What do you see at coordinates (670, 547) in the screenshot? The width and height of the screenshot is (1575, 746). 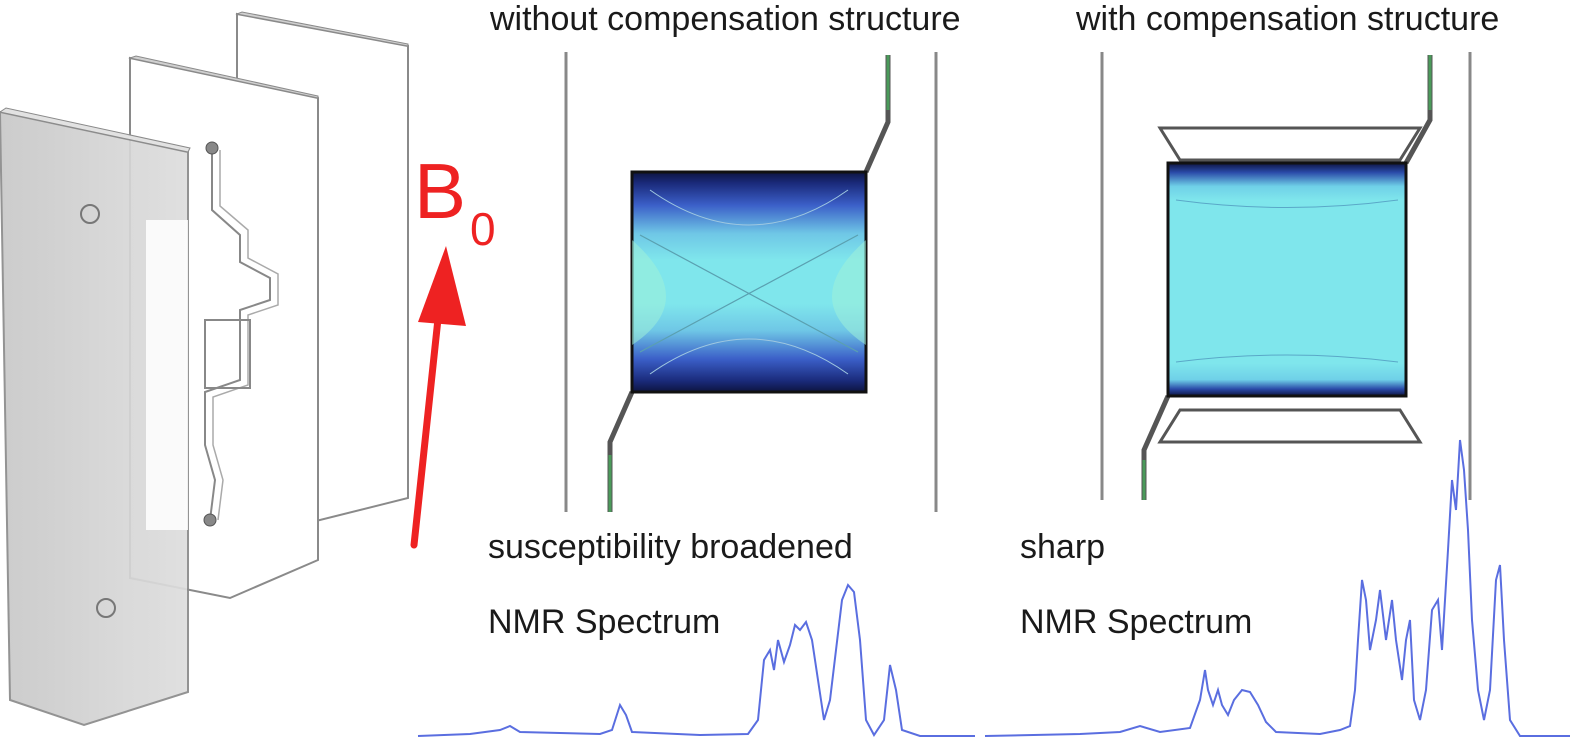 I see `result-label-left: susceptibility broadened` at bounding box center [670, 547].